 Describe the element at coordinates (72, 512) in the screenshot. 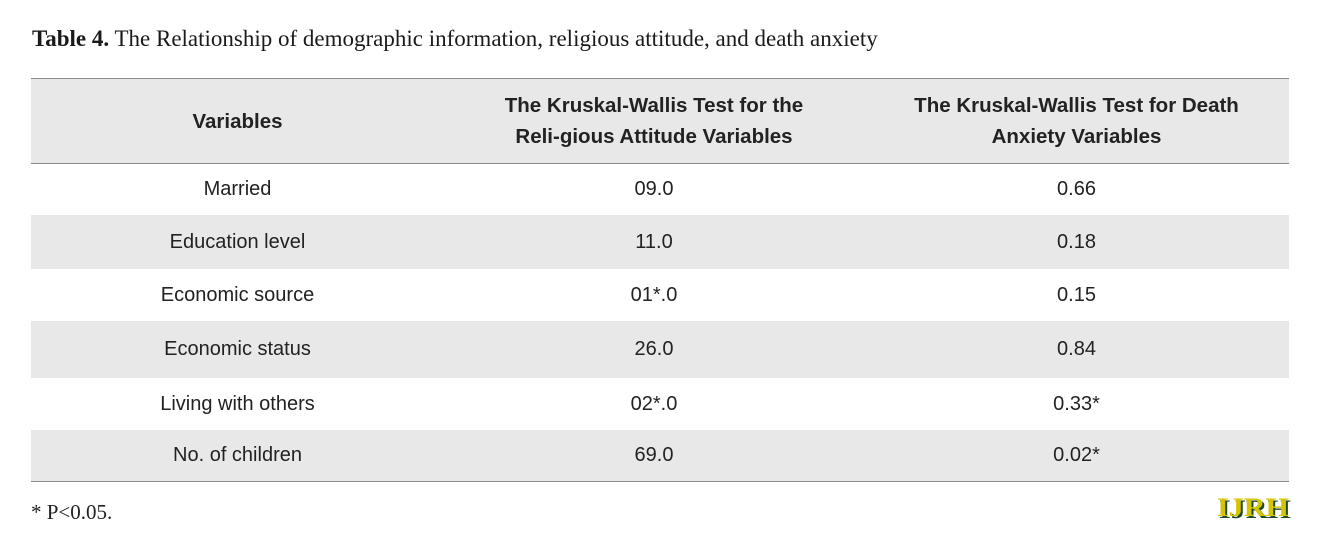

I see `table-footnote: * P<0.05.` at that location.